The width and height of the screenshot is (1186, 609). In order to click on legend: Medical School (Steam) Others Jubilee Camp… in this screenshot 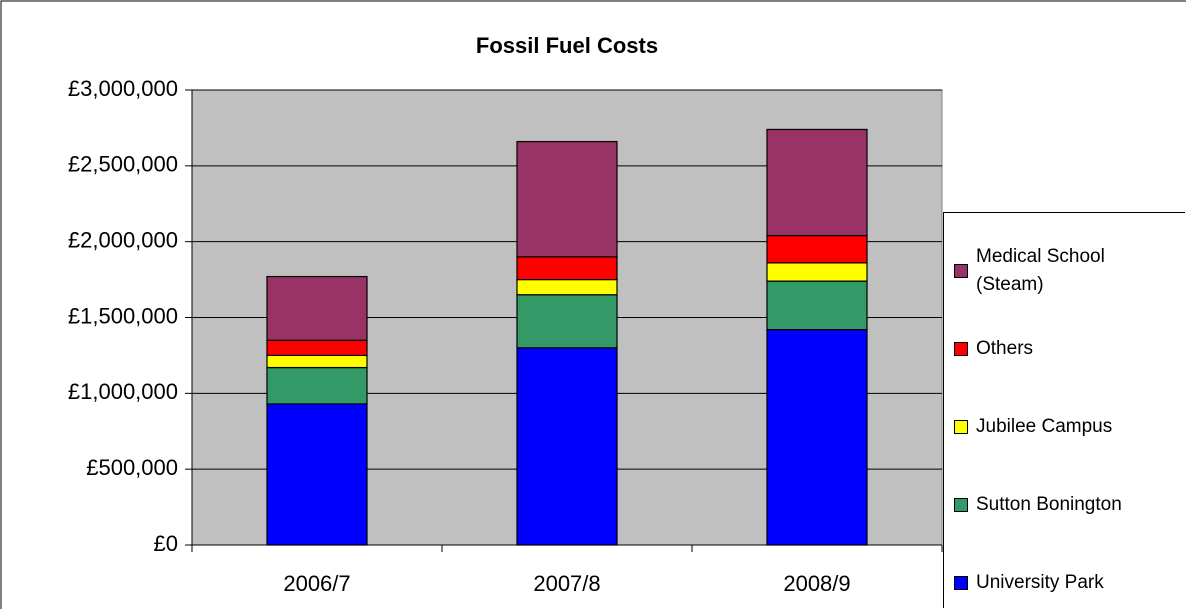, I will do `click(1064, 410)`.